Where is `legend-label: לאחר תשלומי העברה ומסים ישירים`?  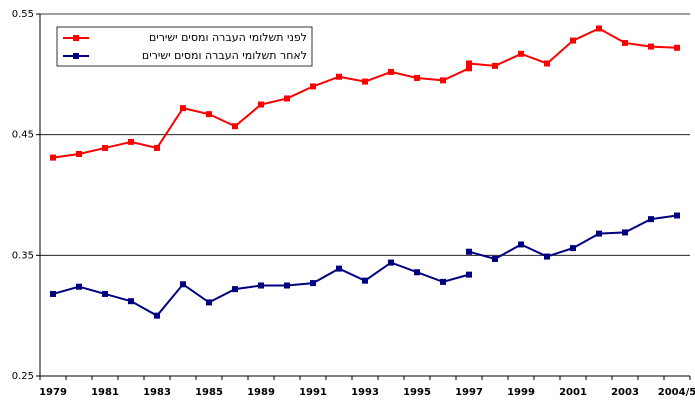 legend-label: לאחר תשלומי העברה ומסים ישירים is located at coordinates (224, 55).